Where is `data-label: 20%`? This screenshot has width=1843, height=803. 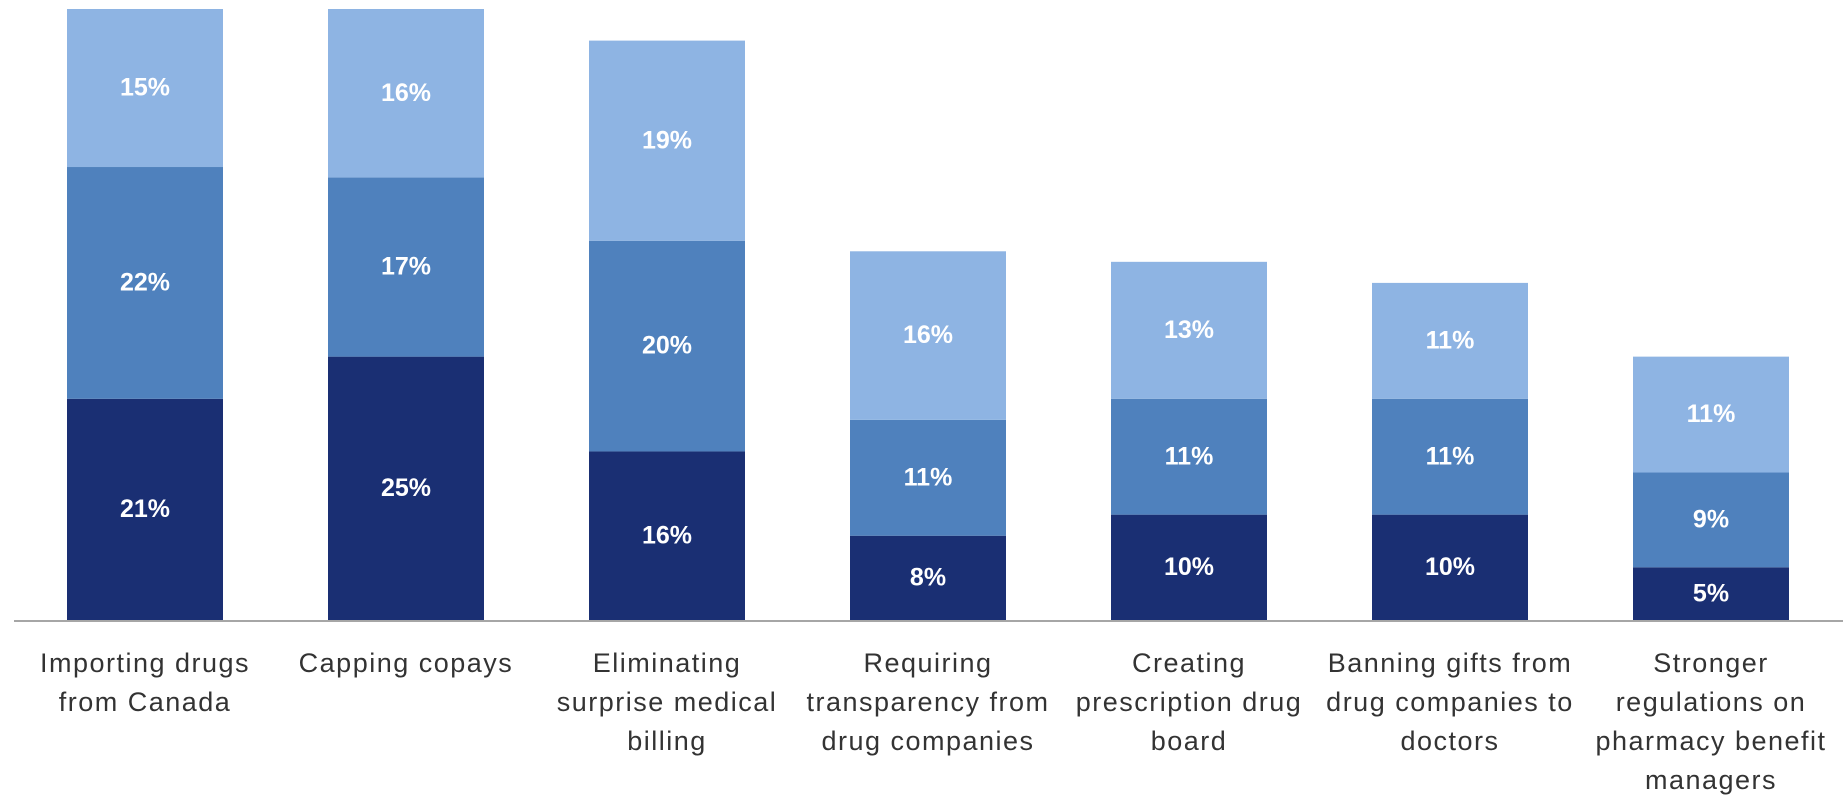
data-label: 20% is located at coordinates (667, 346).